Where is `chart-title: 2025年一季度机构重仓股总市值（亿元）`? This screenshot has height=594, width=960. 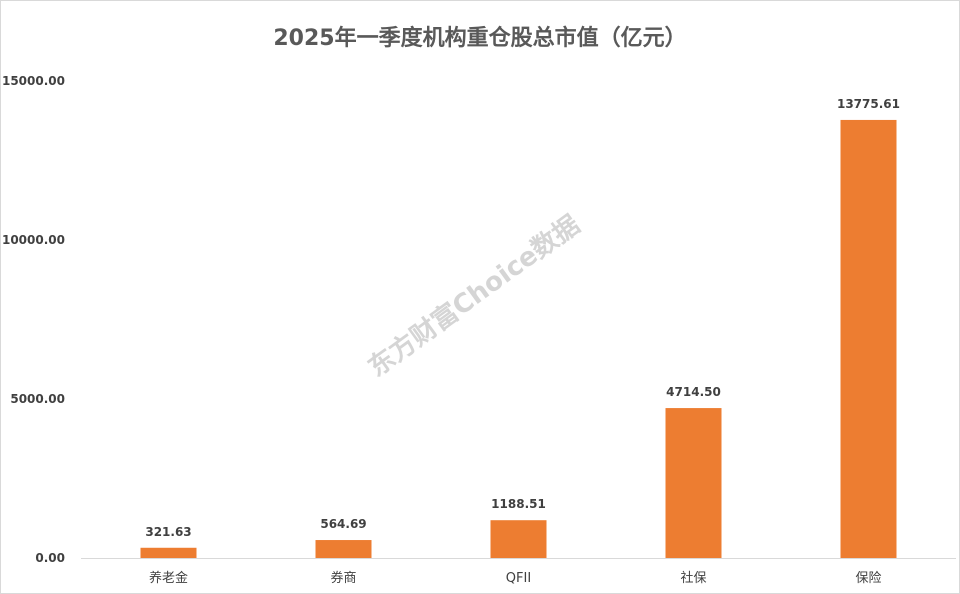
chart-title: 2025年一季度机构重仓股总市值（亿元） is located at coordinates (479, 38).